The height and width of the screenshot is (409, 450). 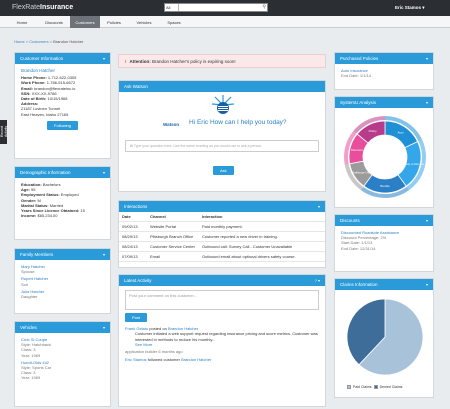 I want to click on top-bar: FlexRateInsurance All ⚲ Eric Stamos ▾, so click(x=225, y=8).